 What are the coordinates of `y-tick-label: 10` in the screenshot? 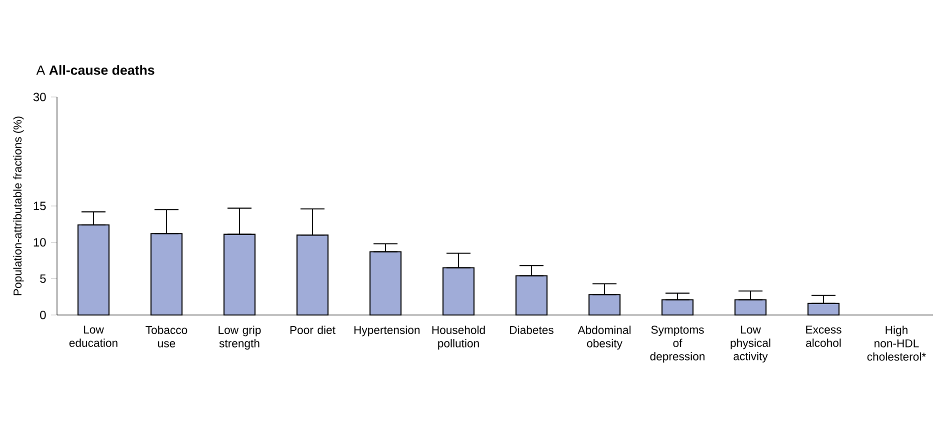 It's located at (40, 242).